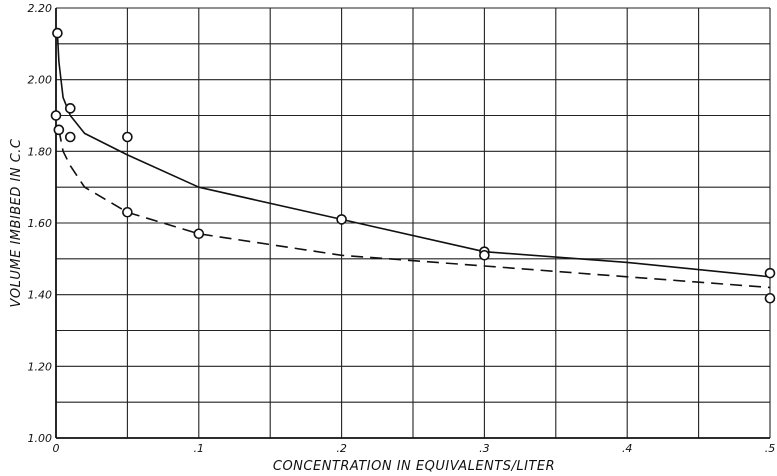 This screenshot has height=476, width=777. Describe the element at coordinates (414, 448) in the screenshot. I see `x-tick-labels: 0 .1 .2 .3 .4 .5` at that location.